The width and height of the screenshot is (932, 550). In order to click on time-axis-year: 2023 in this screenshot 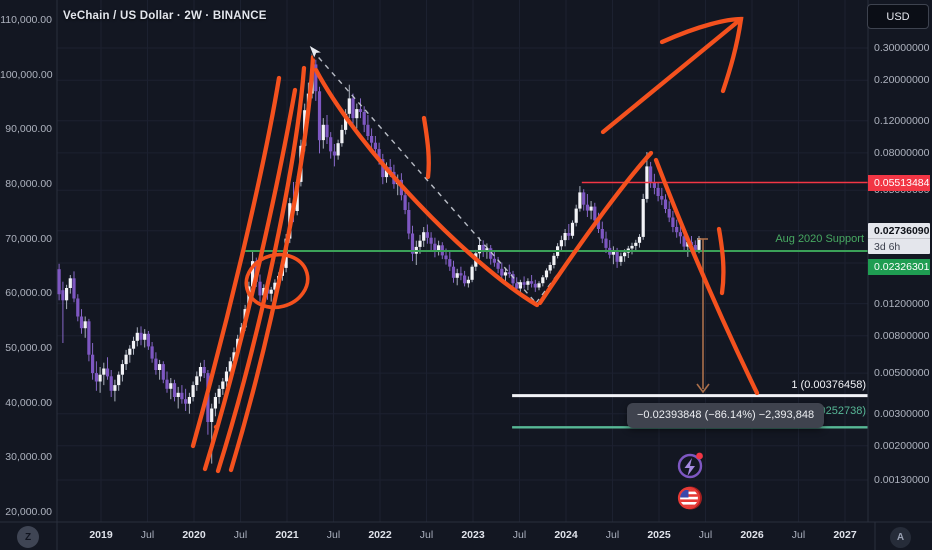, I will do `click(473, 535)`.